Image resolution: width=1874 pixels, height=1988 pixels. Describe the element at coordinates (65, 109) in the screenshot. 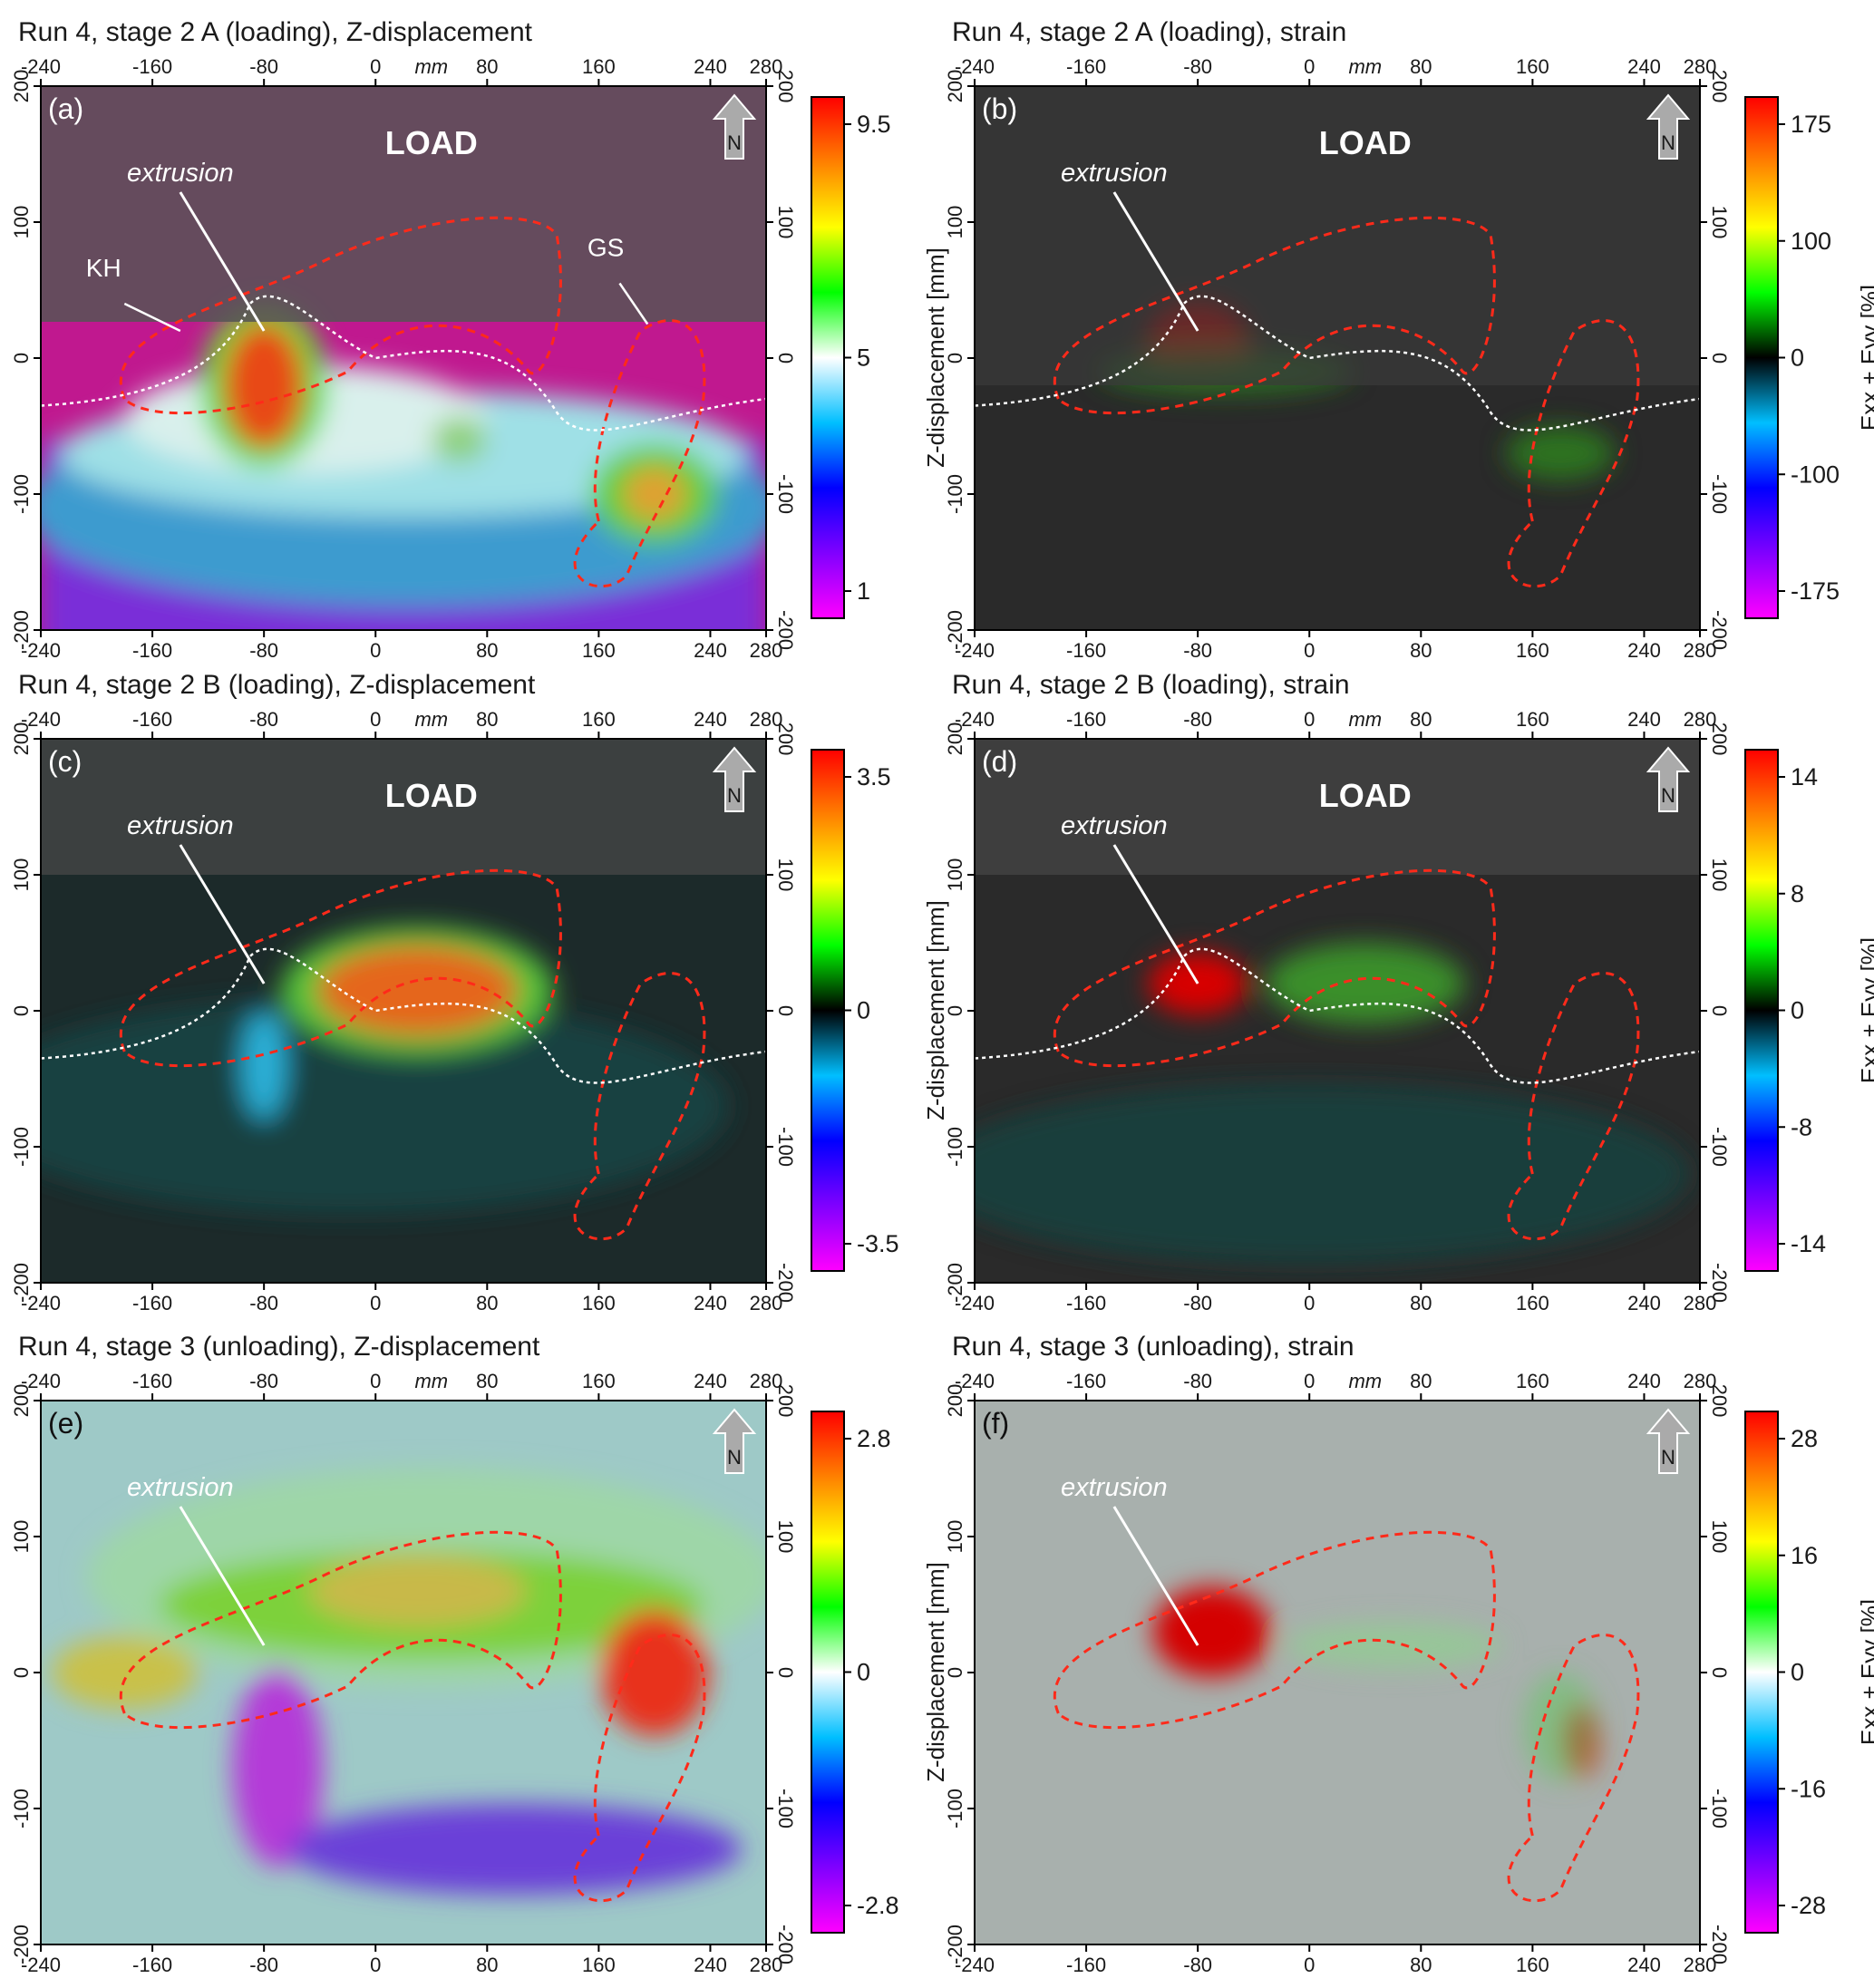

I see `panel-label: (a)` at that location.